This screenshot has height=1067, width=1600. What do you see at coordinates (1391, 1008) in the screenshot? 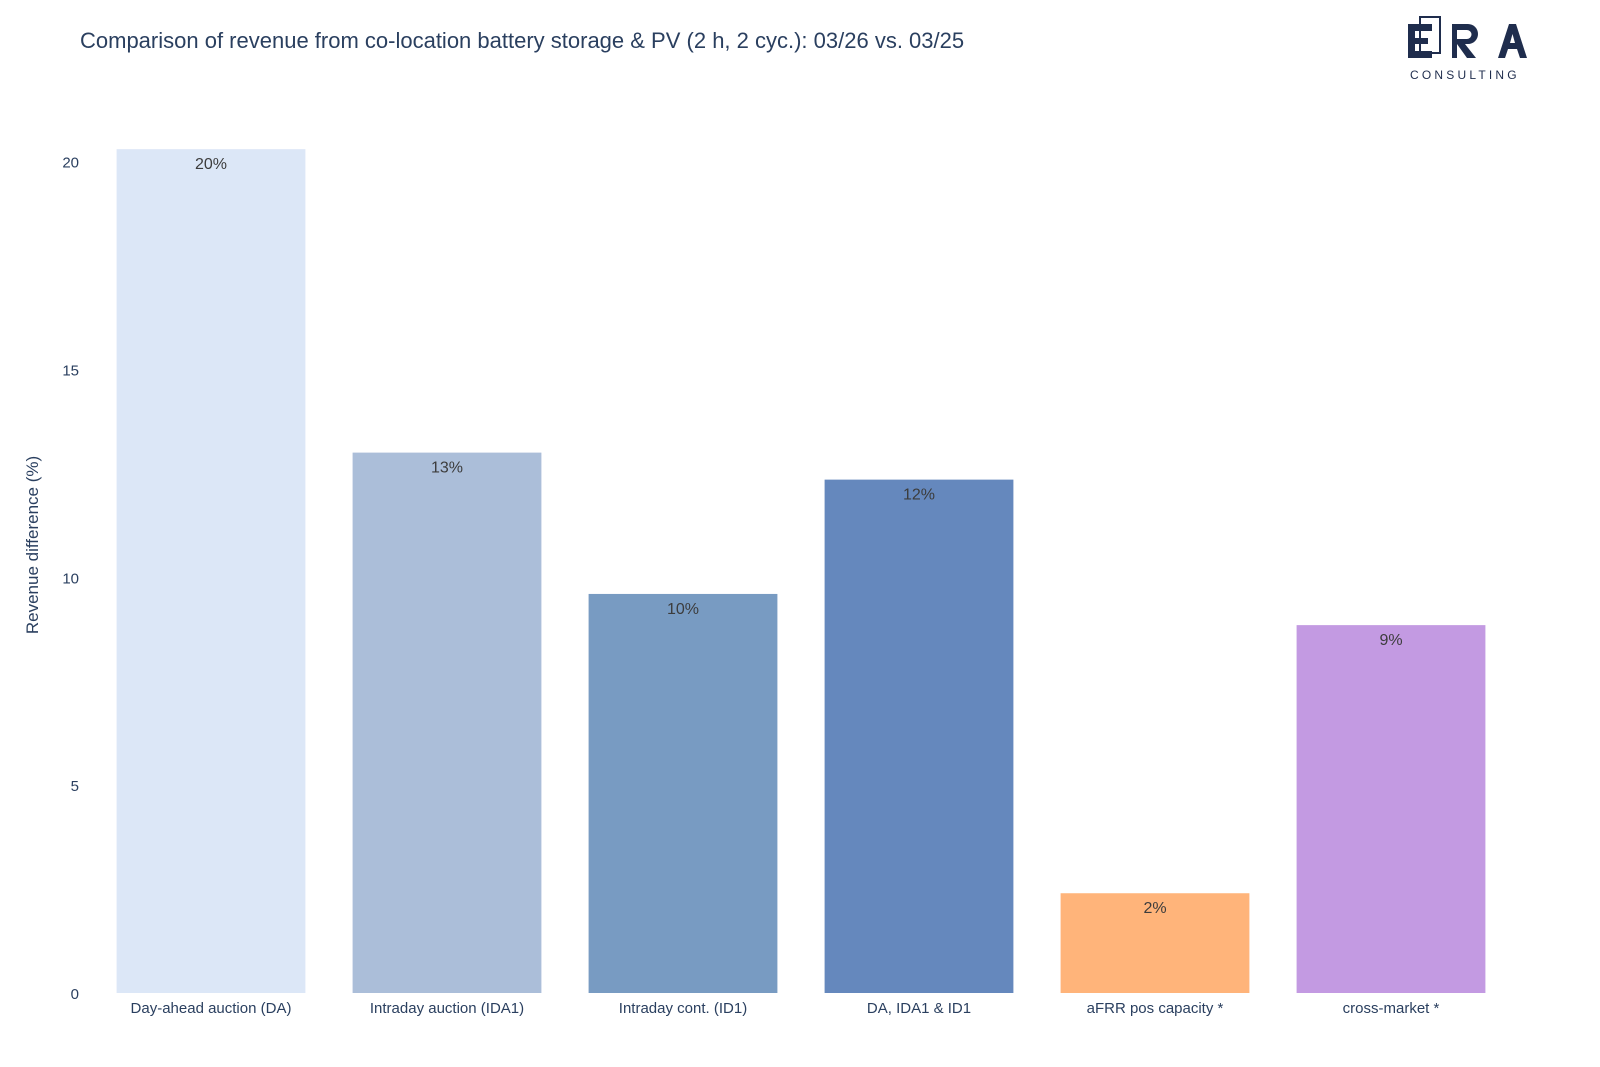
I see `x-tick-label: cross-market *` at bounding box center [1391, 1008].